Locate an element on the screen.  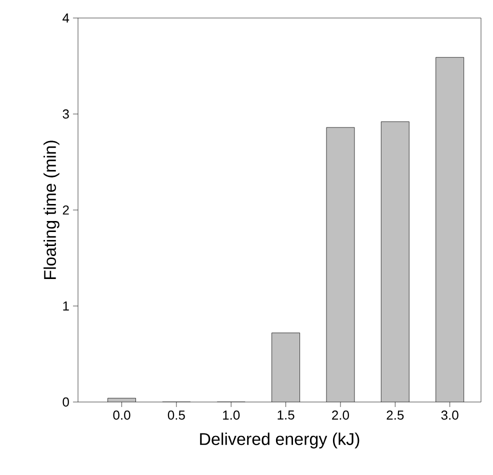
y-axis-title: Floating time (min) is located at coordinates (52, 209).